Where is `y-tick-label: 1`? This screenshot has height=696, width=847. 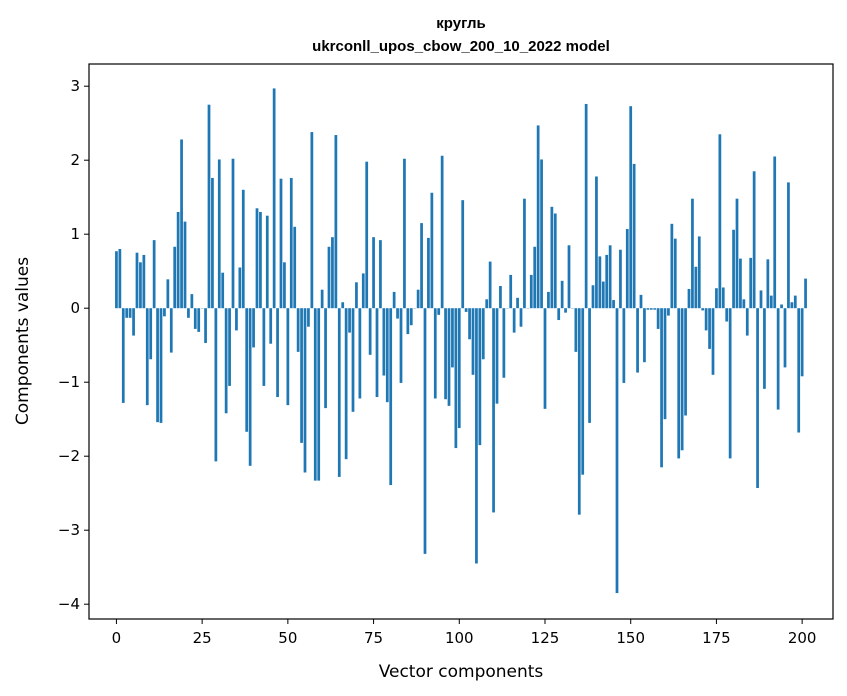 y-tick-label: 1 is located at coordinates (75, 234).